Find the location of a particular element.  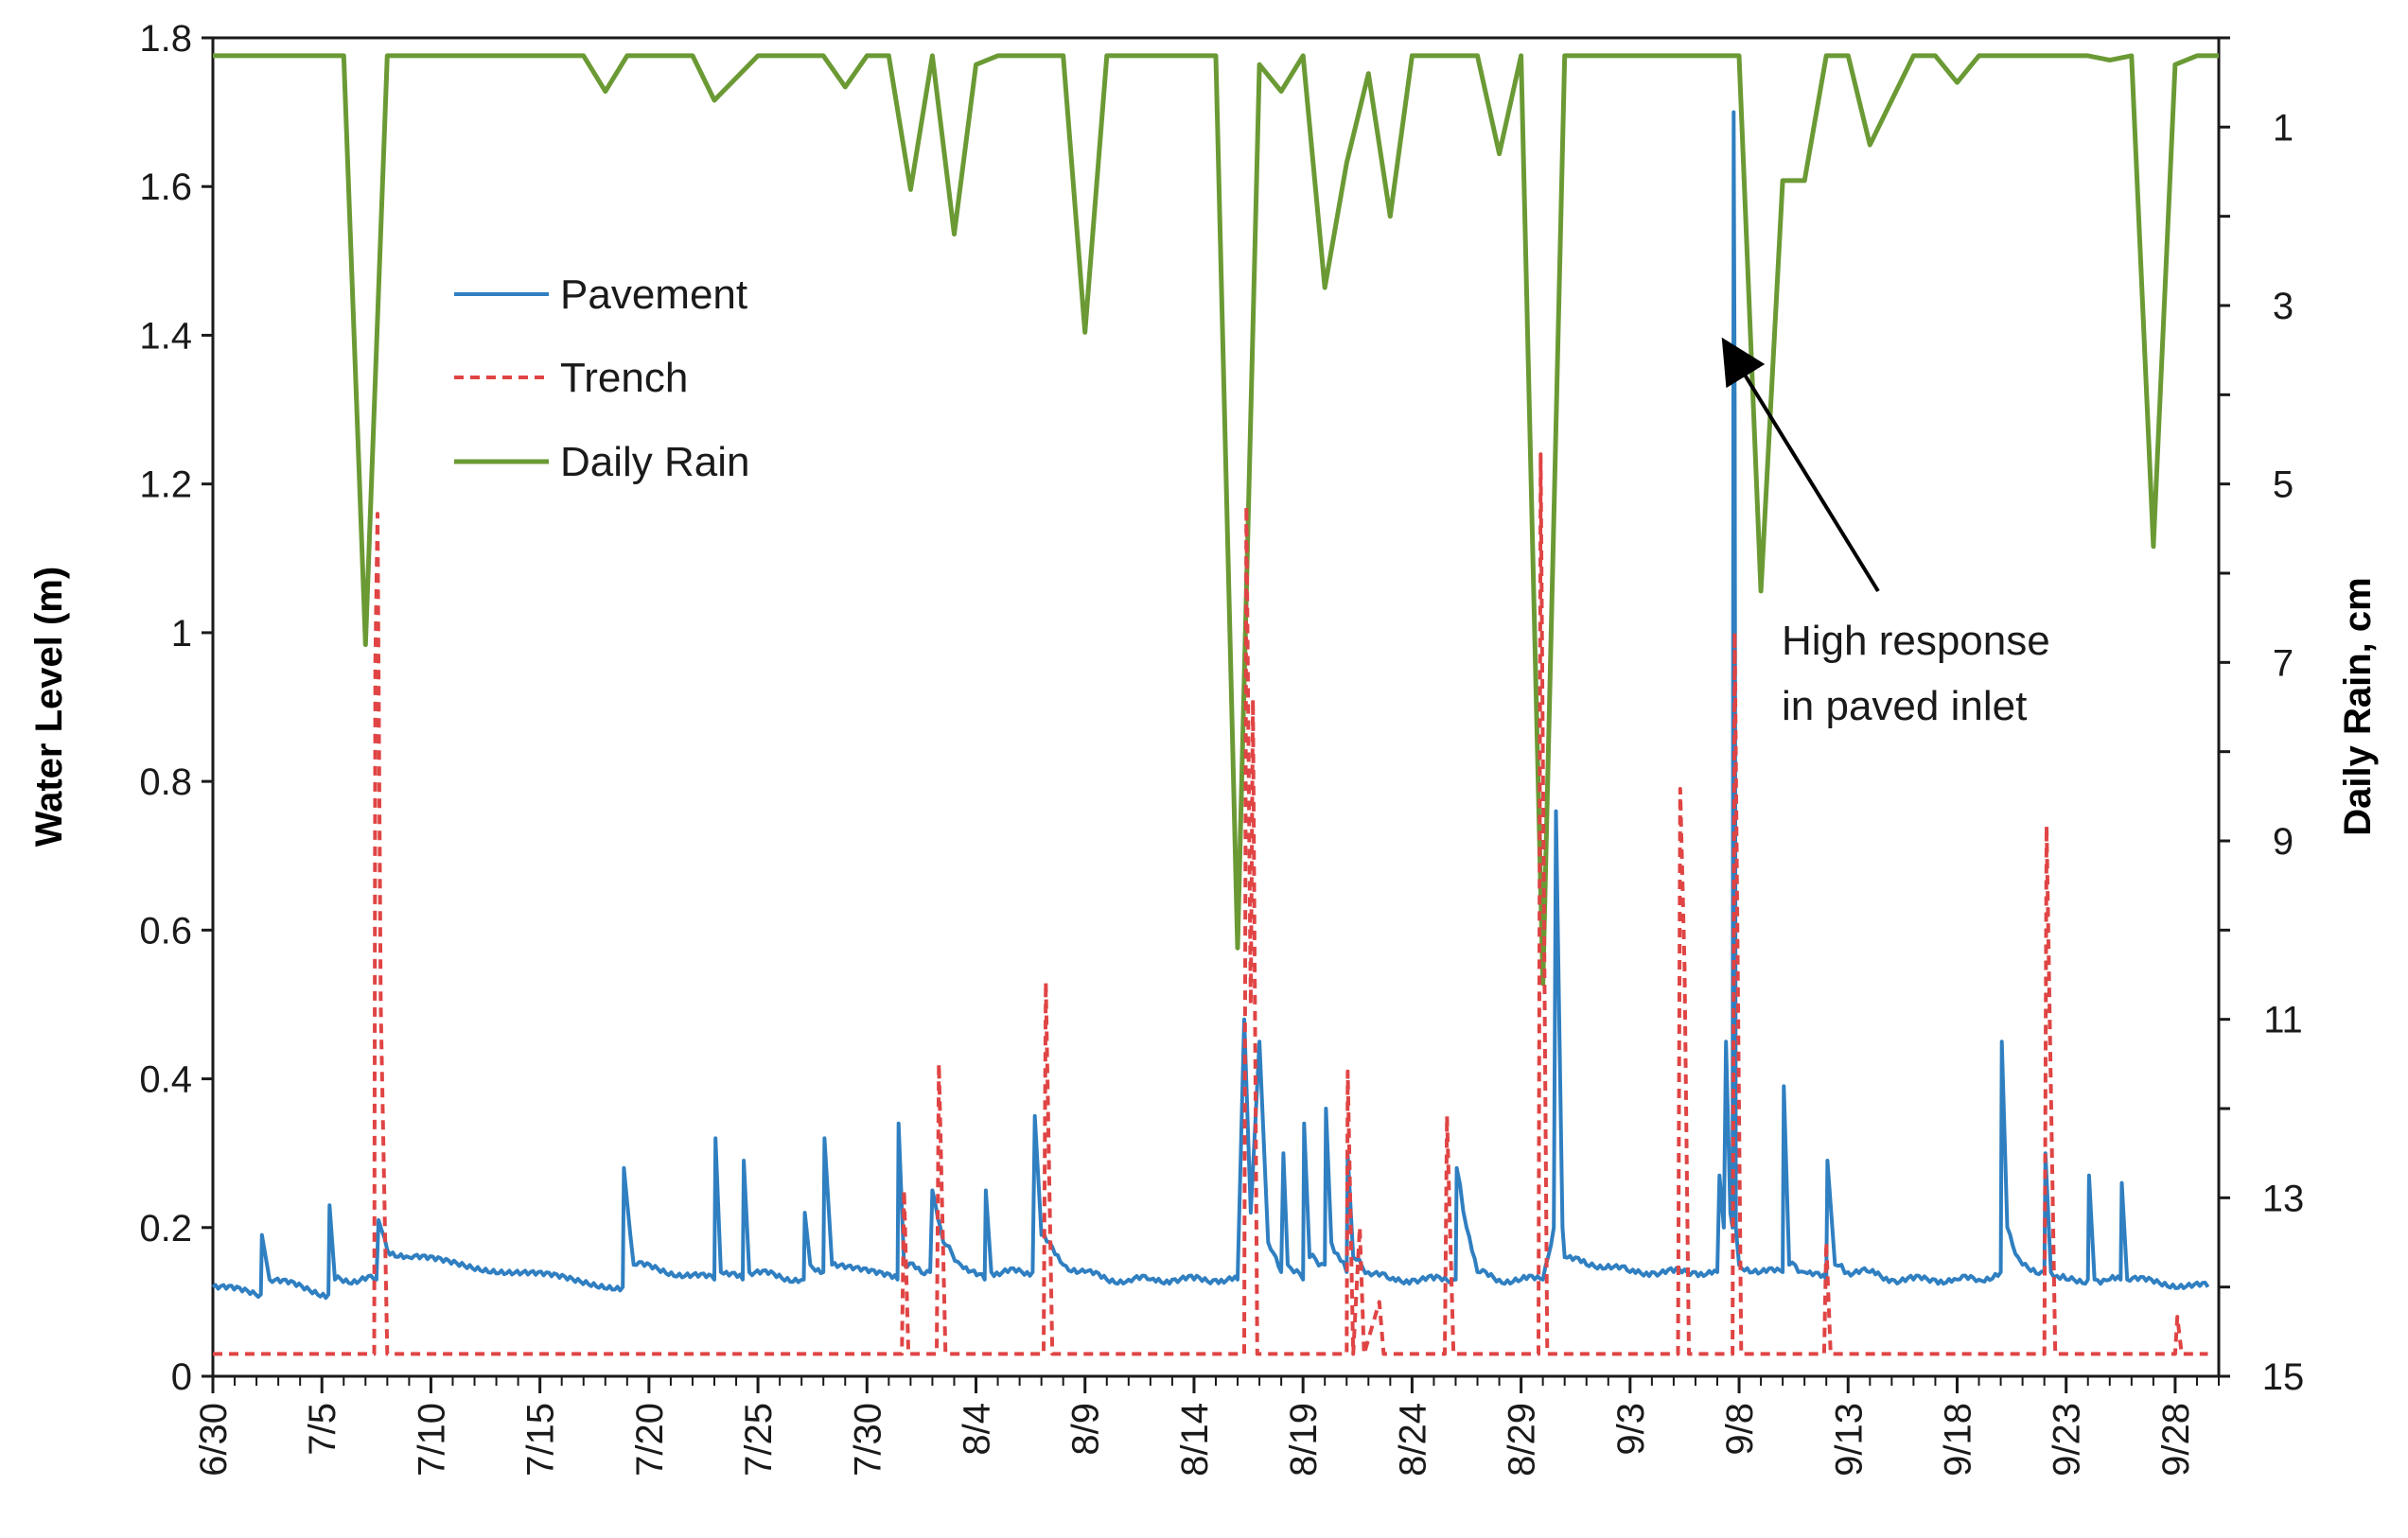

x-tick-label: 7/25 is located at coordinates (759, 1440).